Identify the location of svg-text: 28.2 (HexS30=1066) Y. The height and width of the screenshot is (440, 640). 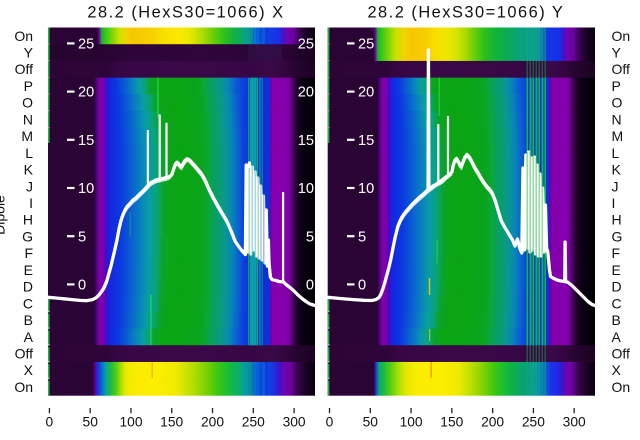
(465, 13).